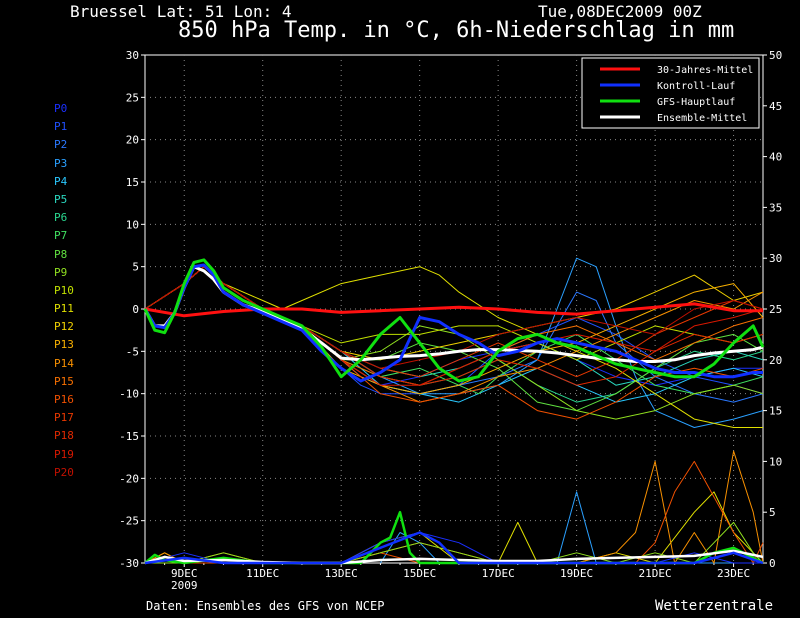  Describe the element at coordinates (61, 218) in the screenshot. I see `member-label-p6: P6` at that location.